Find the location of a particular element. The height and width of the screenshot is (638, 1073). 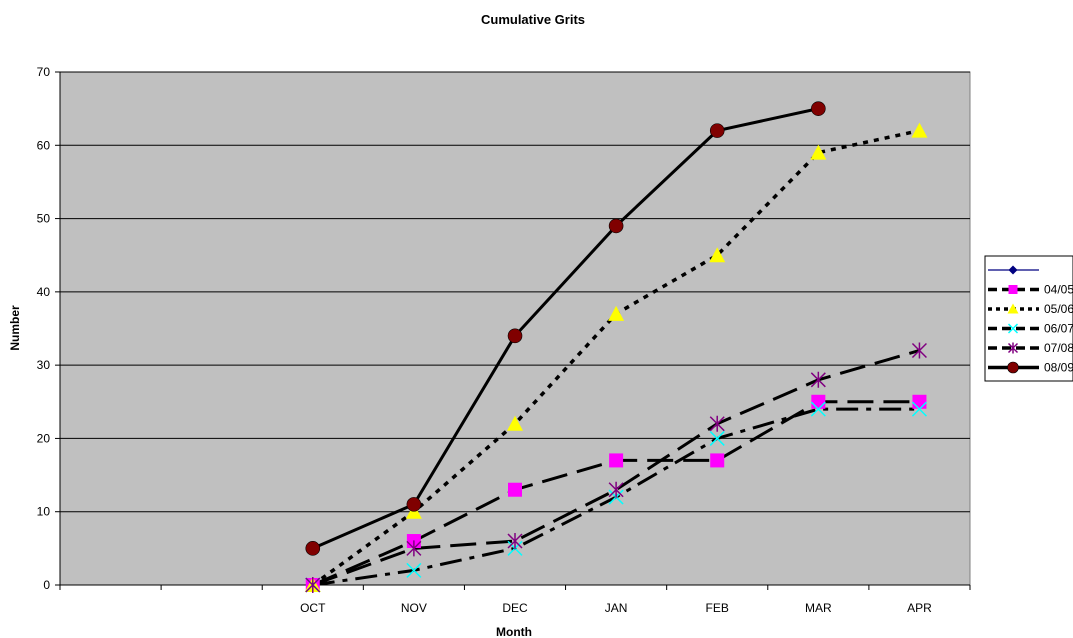

y-tick-label: 50 is located at coordinates (44, 219).